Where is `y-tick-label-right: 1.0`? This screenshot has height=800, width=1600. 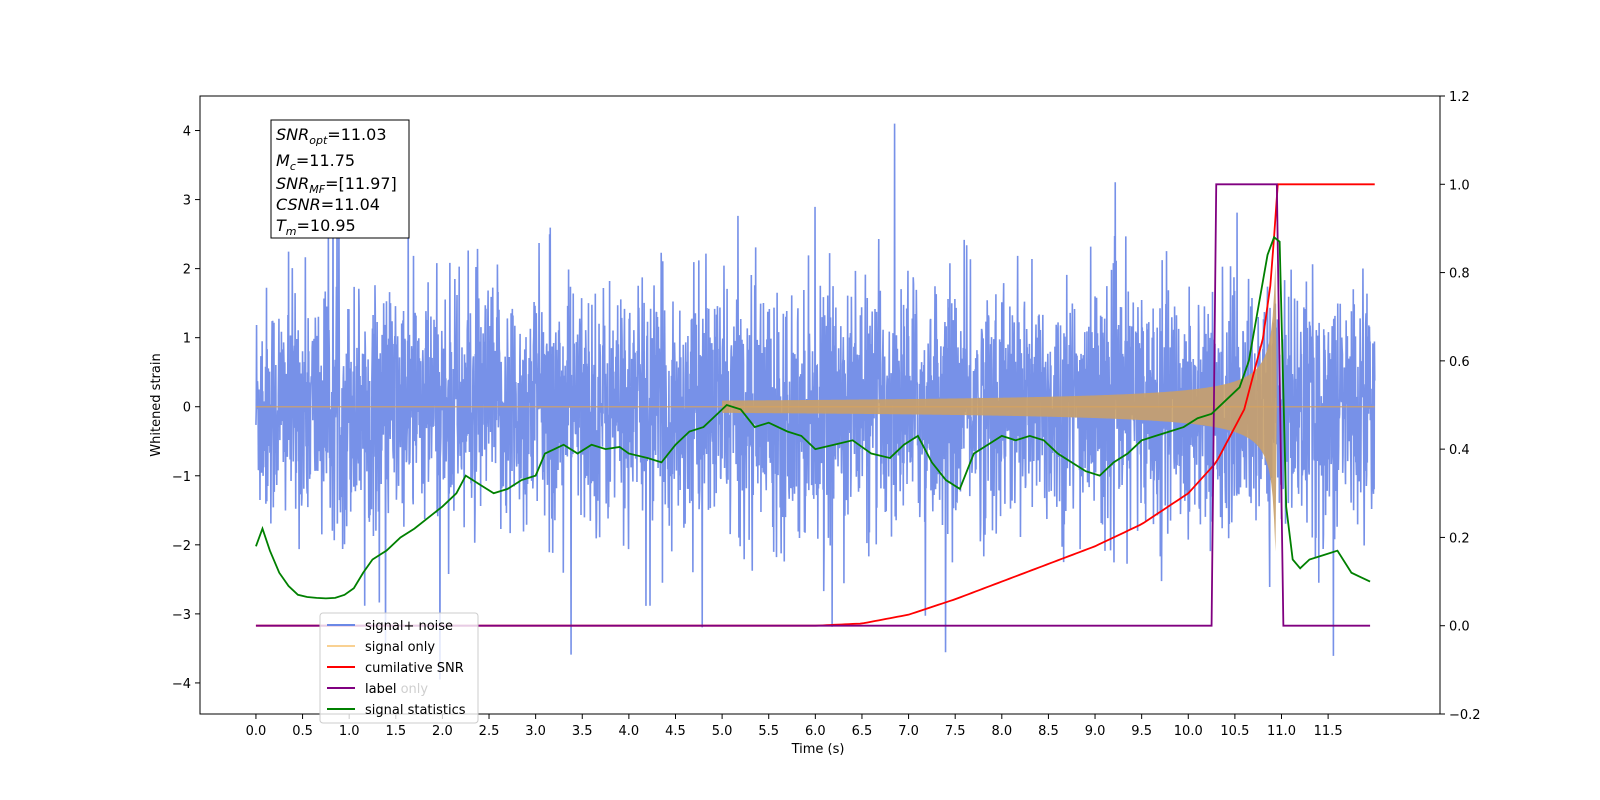
y-tick-label-right: 1.0 is located at coordinates (1459, 185).